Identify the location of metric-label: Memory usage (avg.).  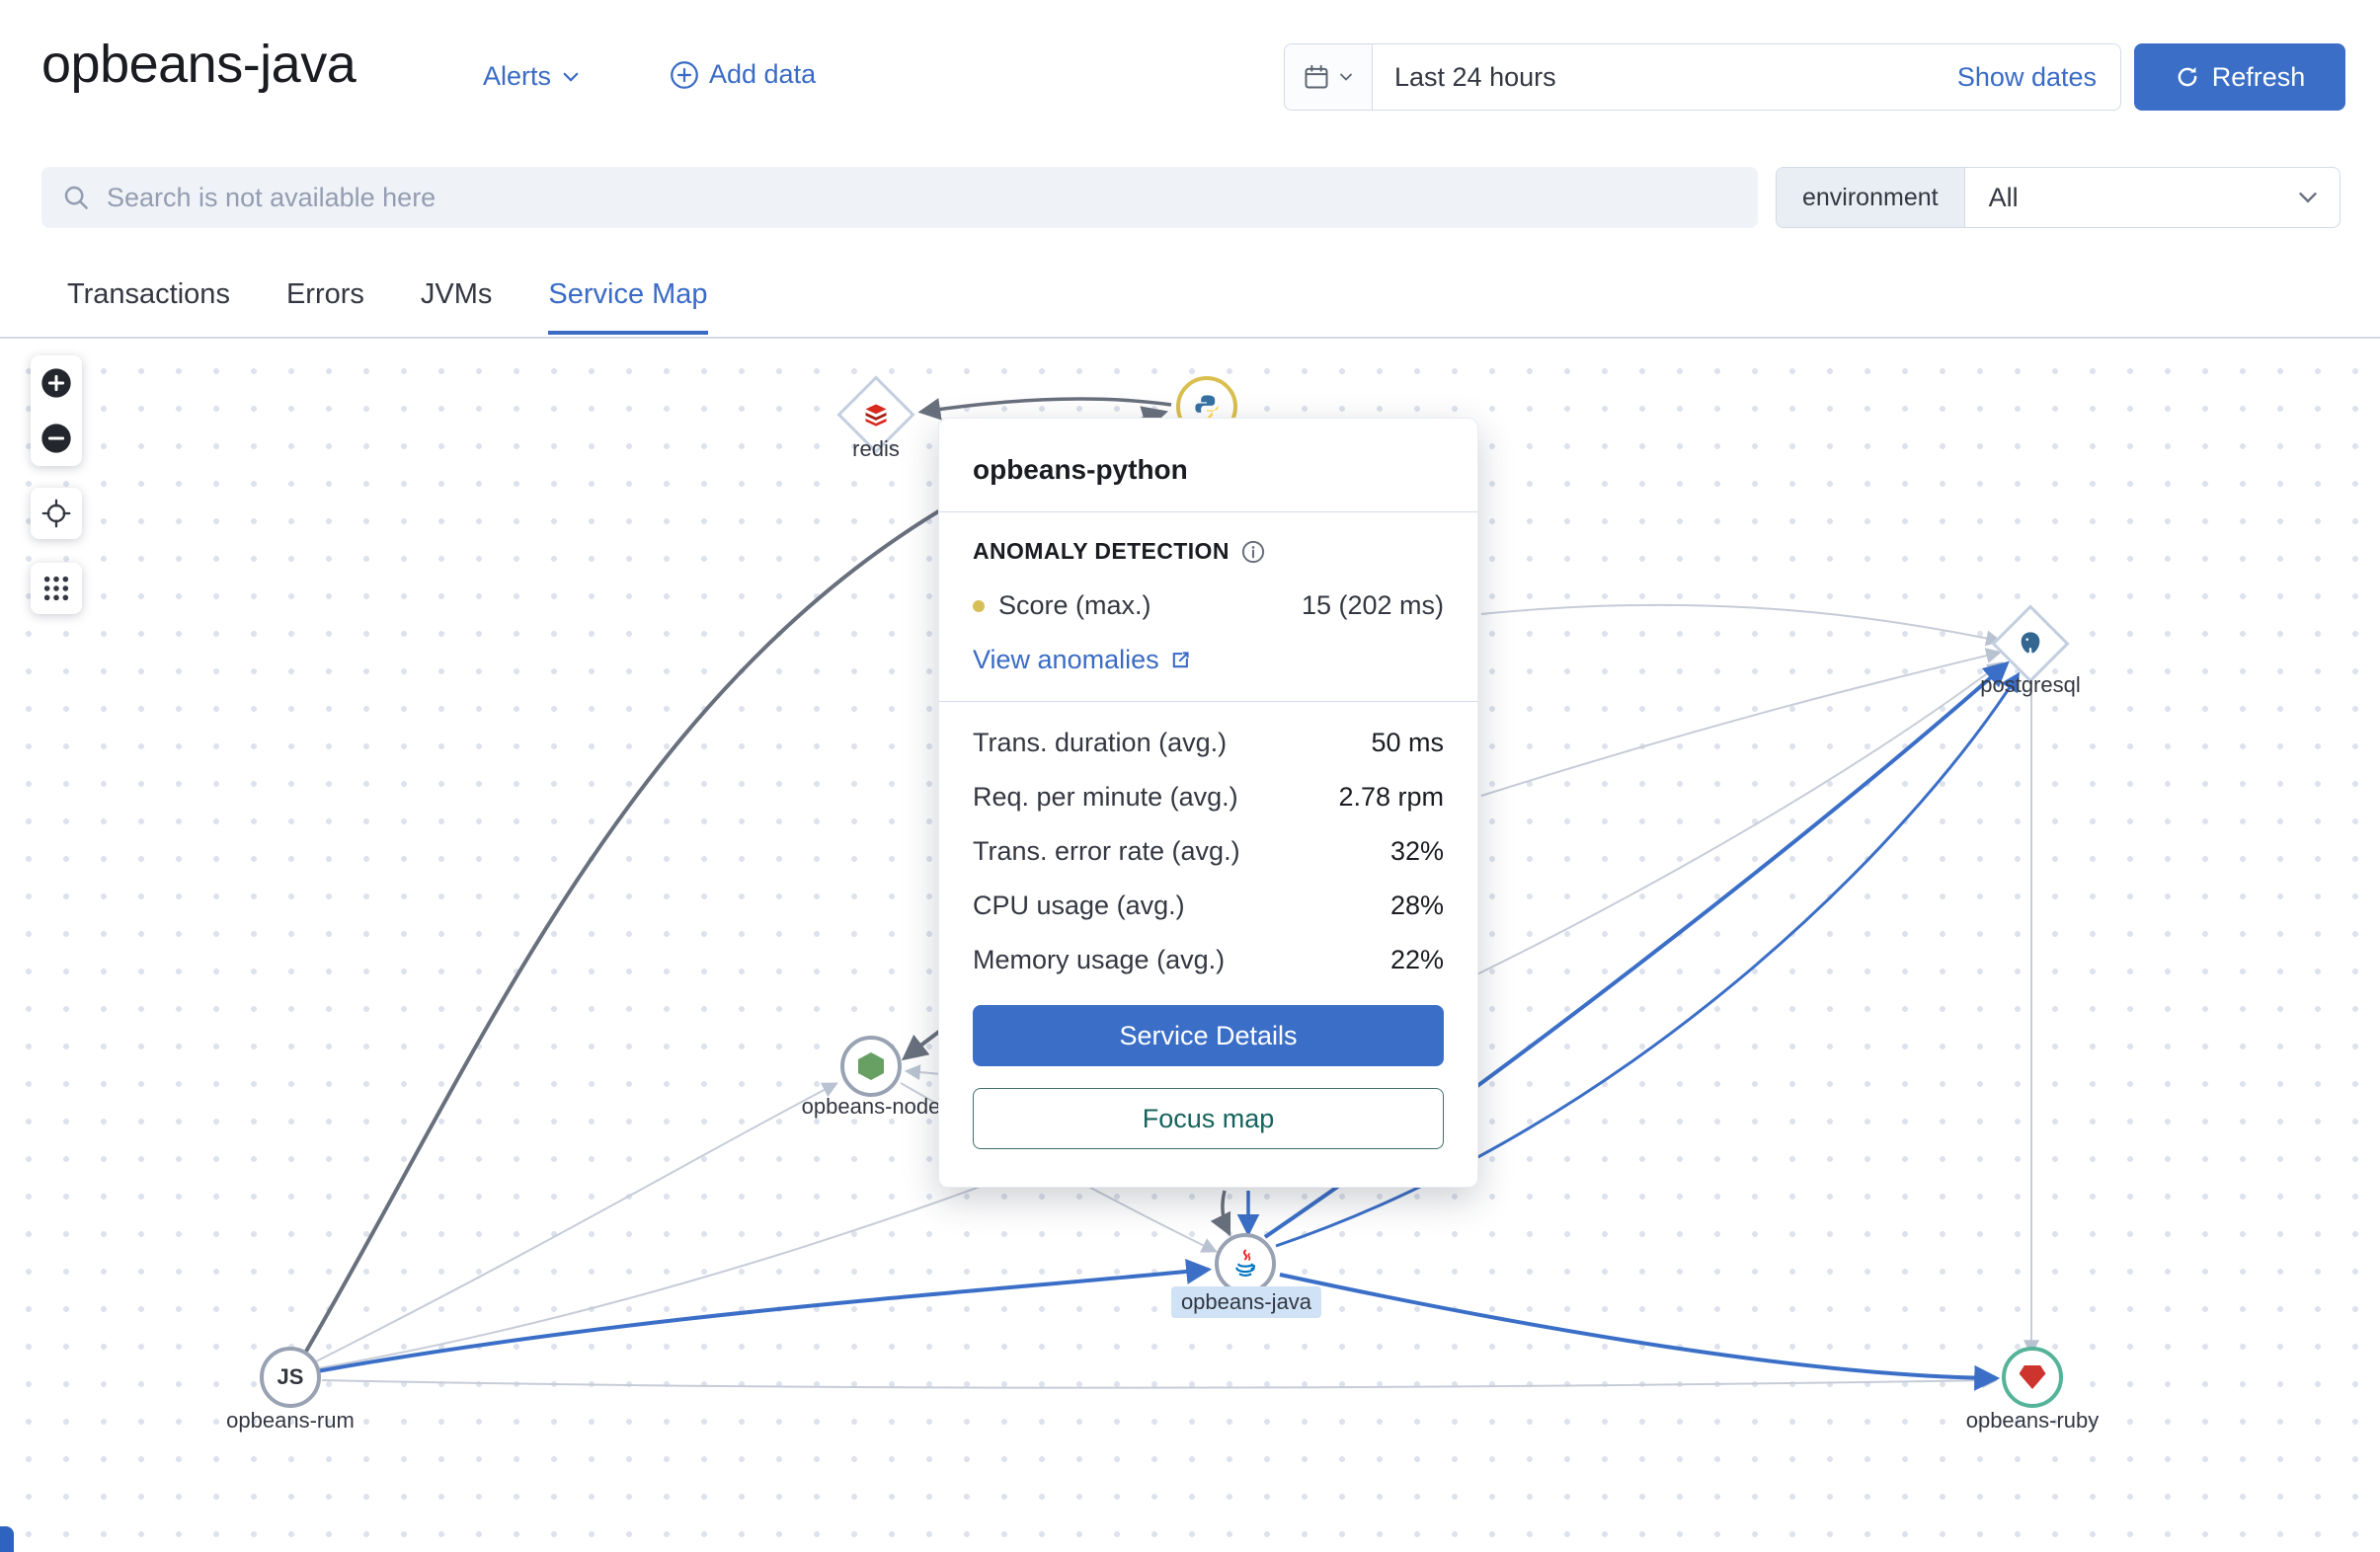
(1099, 959).